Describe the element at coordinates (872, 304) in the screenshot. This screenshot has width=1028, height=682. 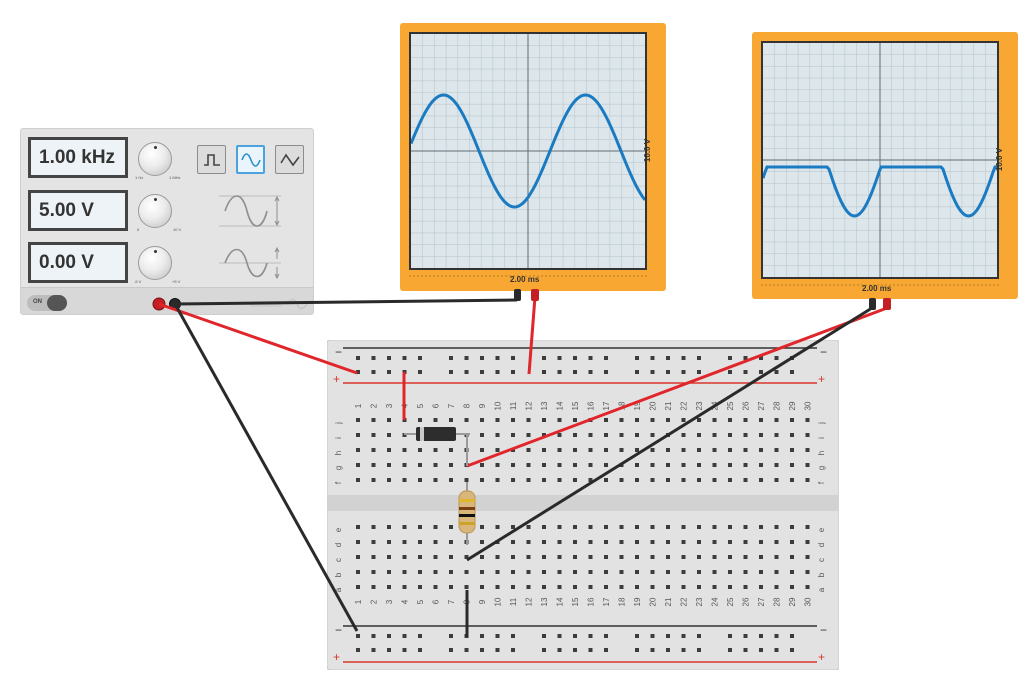
I see `scope2-ground-probe` at that location.